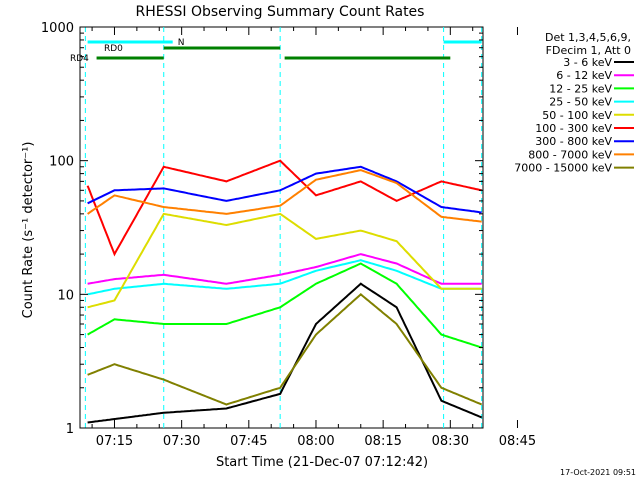 This screenshot has width=640, height=480. I want to click on series-line-300-800-kev, so click(284, 189).